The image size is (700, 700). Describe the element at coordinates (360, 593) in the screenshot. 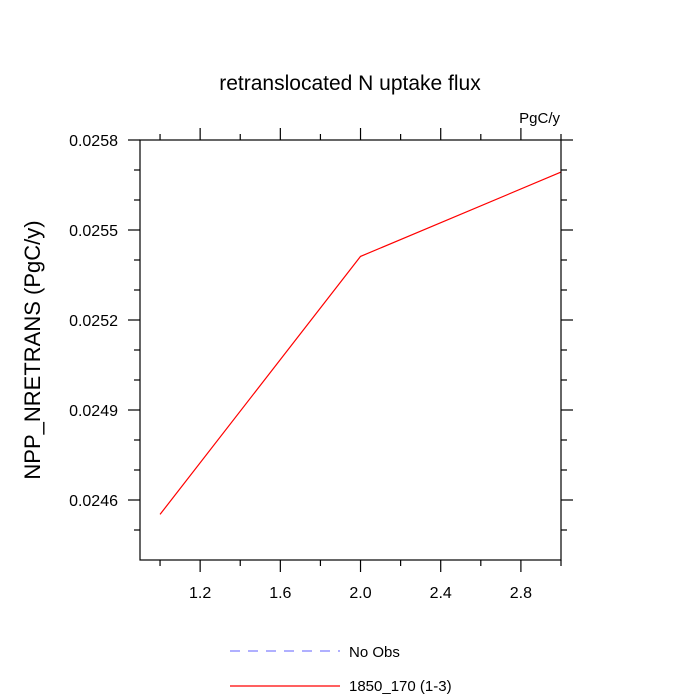

I see `x-tick-label: 2.0` at that location.